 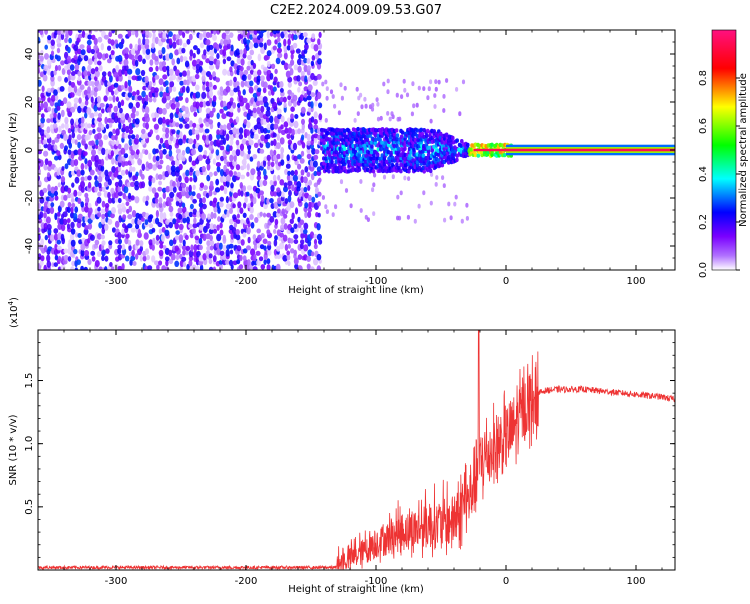 What do you see at coordinates (246, 281) in the screenshot?
I see `x-tick-label: -200` at bounding box center [246, 281].